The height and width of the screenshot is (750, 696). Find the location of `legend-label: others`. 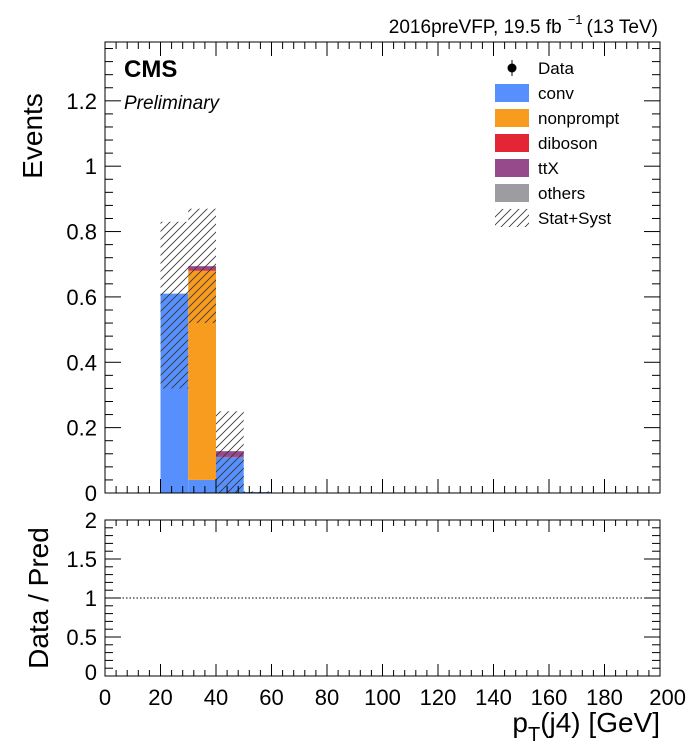

legend-label: others is located at coordinates (561, 193).